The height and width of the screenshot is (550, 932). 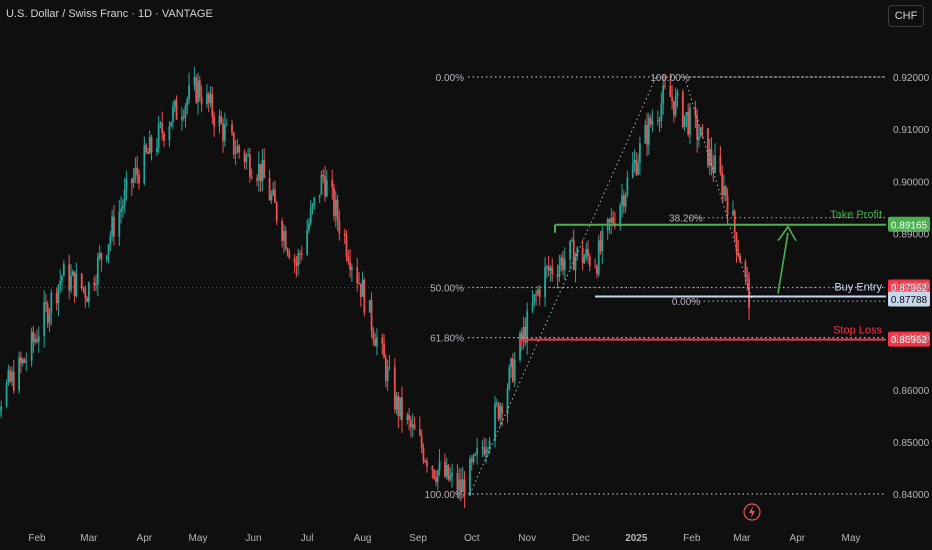 I want to click on fib-level-label: 50.00%, so click(x=447, y=288).